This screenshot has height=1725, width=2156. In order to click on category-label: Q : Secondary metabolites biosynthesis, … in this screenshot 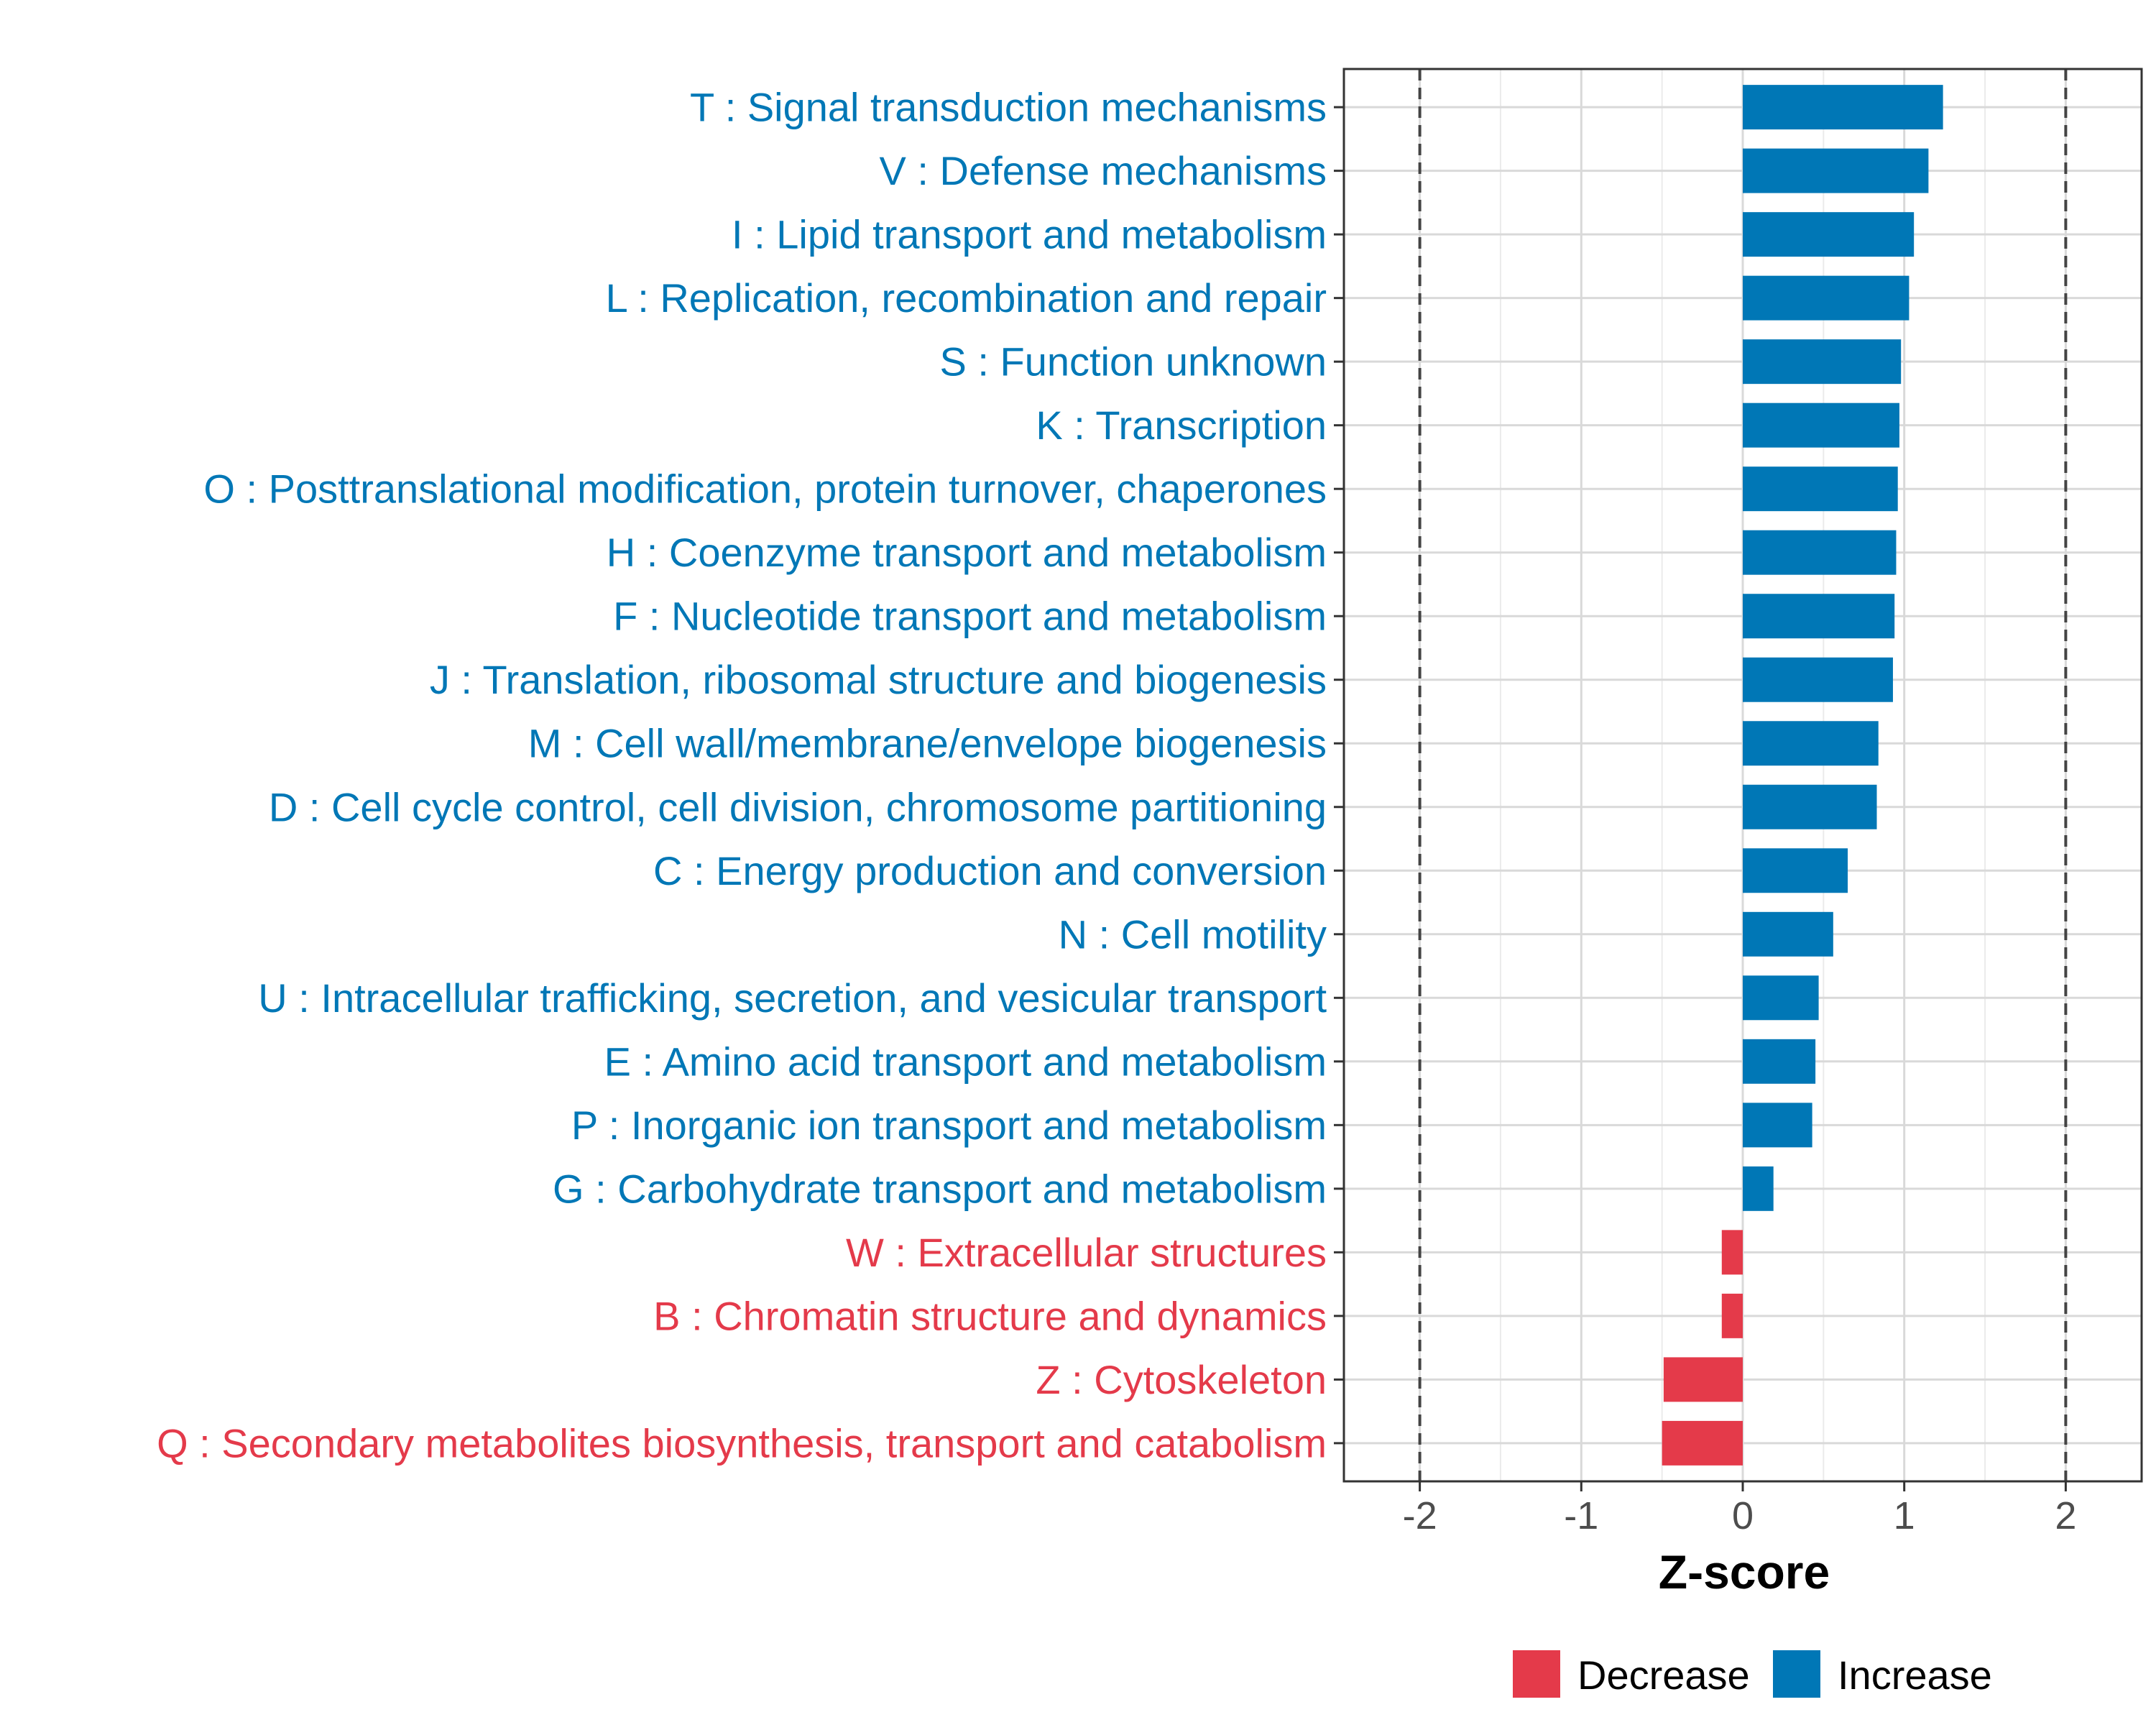, I will do `click(742, 1443)`.